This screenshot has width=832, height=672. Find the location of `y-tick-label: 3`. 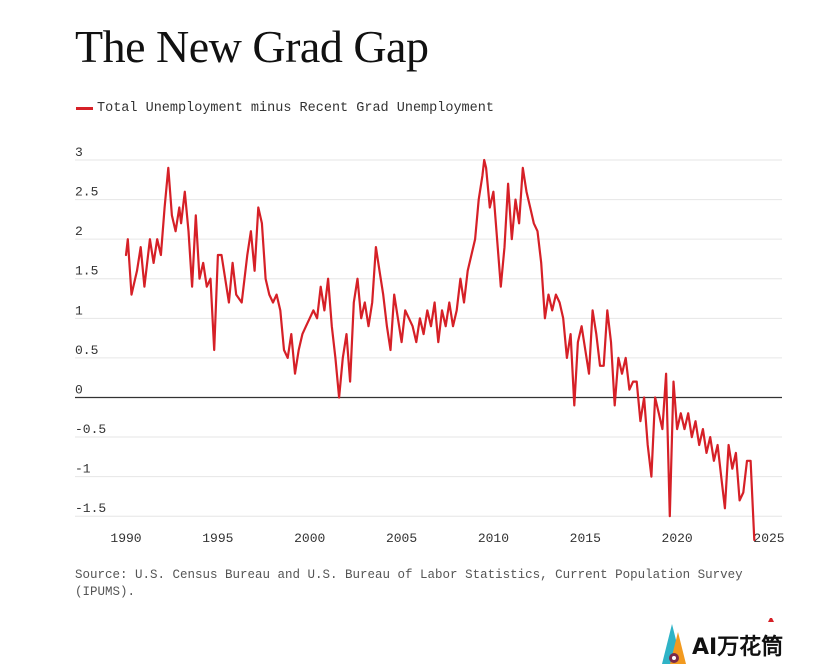

y-tick-label: 3 is located at coordinates (79, 152).